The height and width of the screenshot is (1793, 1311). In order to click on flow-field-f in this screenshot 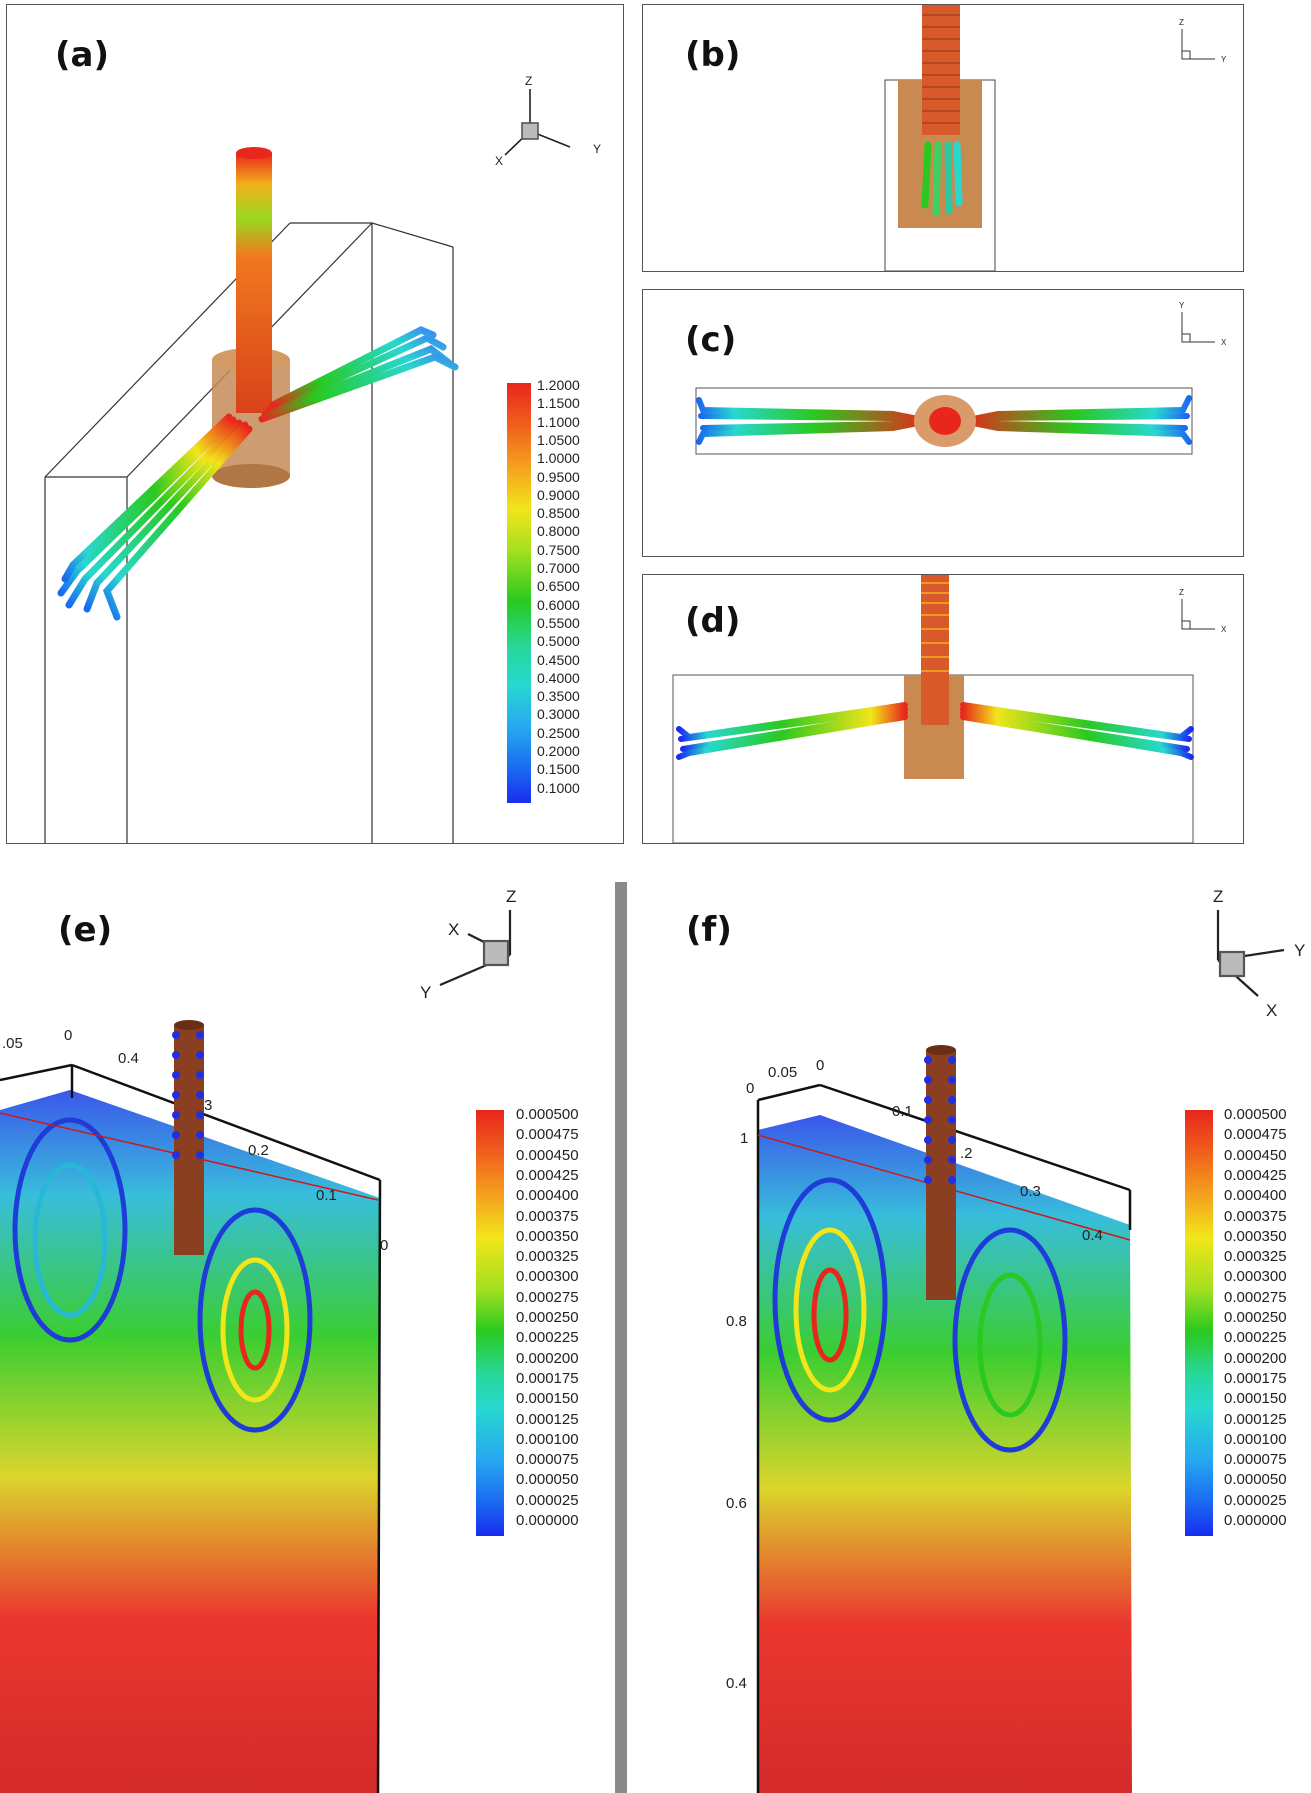, I will do `click(945, 1454)`.